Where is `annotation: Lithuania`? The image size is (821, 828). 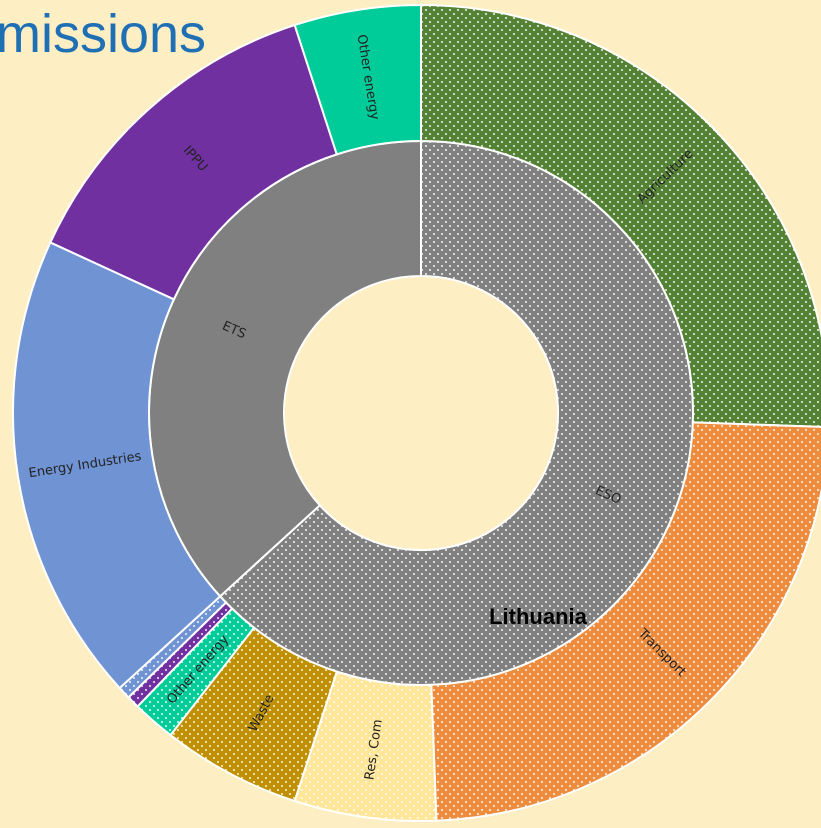 annotation: Lithuania is located at coordinates (538, 616).